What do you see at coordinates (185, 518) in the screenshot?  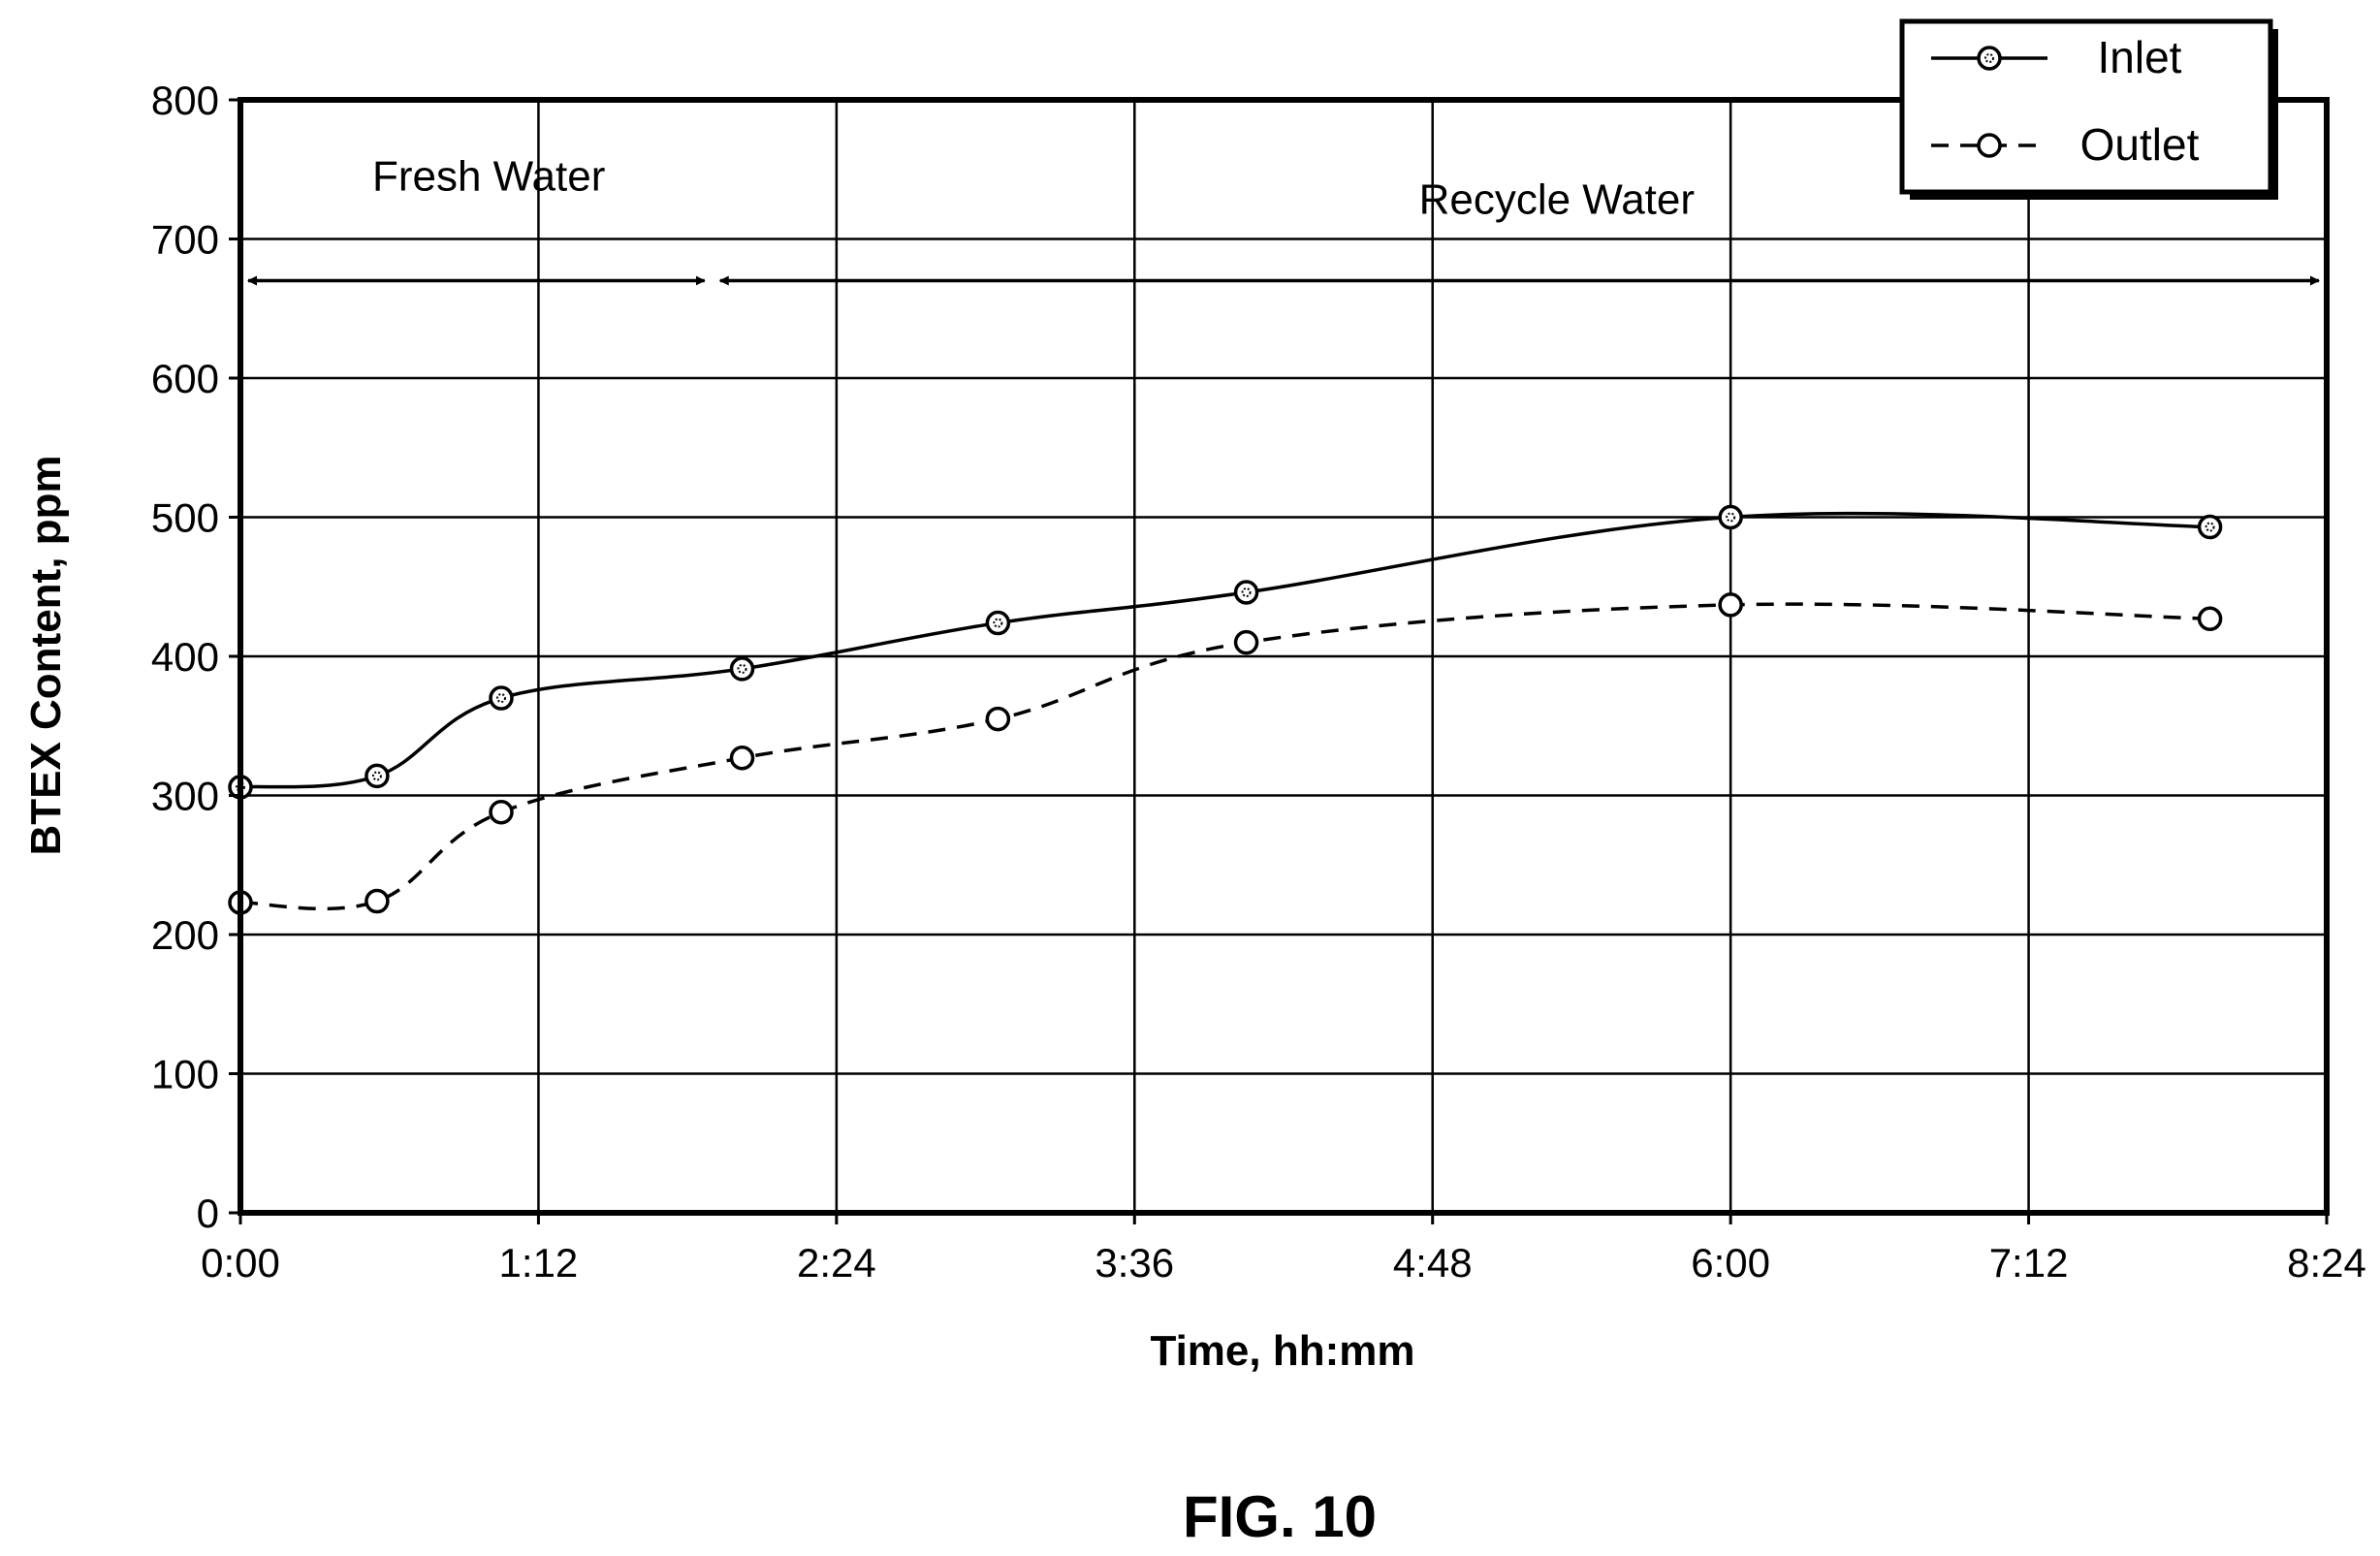 I see `y-tick-label: 500` at bounding box center [185, 518].